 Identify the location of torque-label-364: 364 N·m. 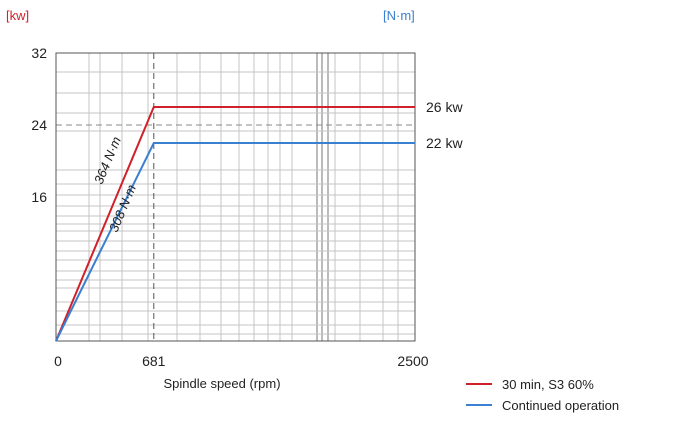
(107, 160).